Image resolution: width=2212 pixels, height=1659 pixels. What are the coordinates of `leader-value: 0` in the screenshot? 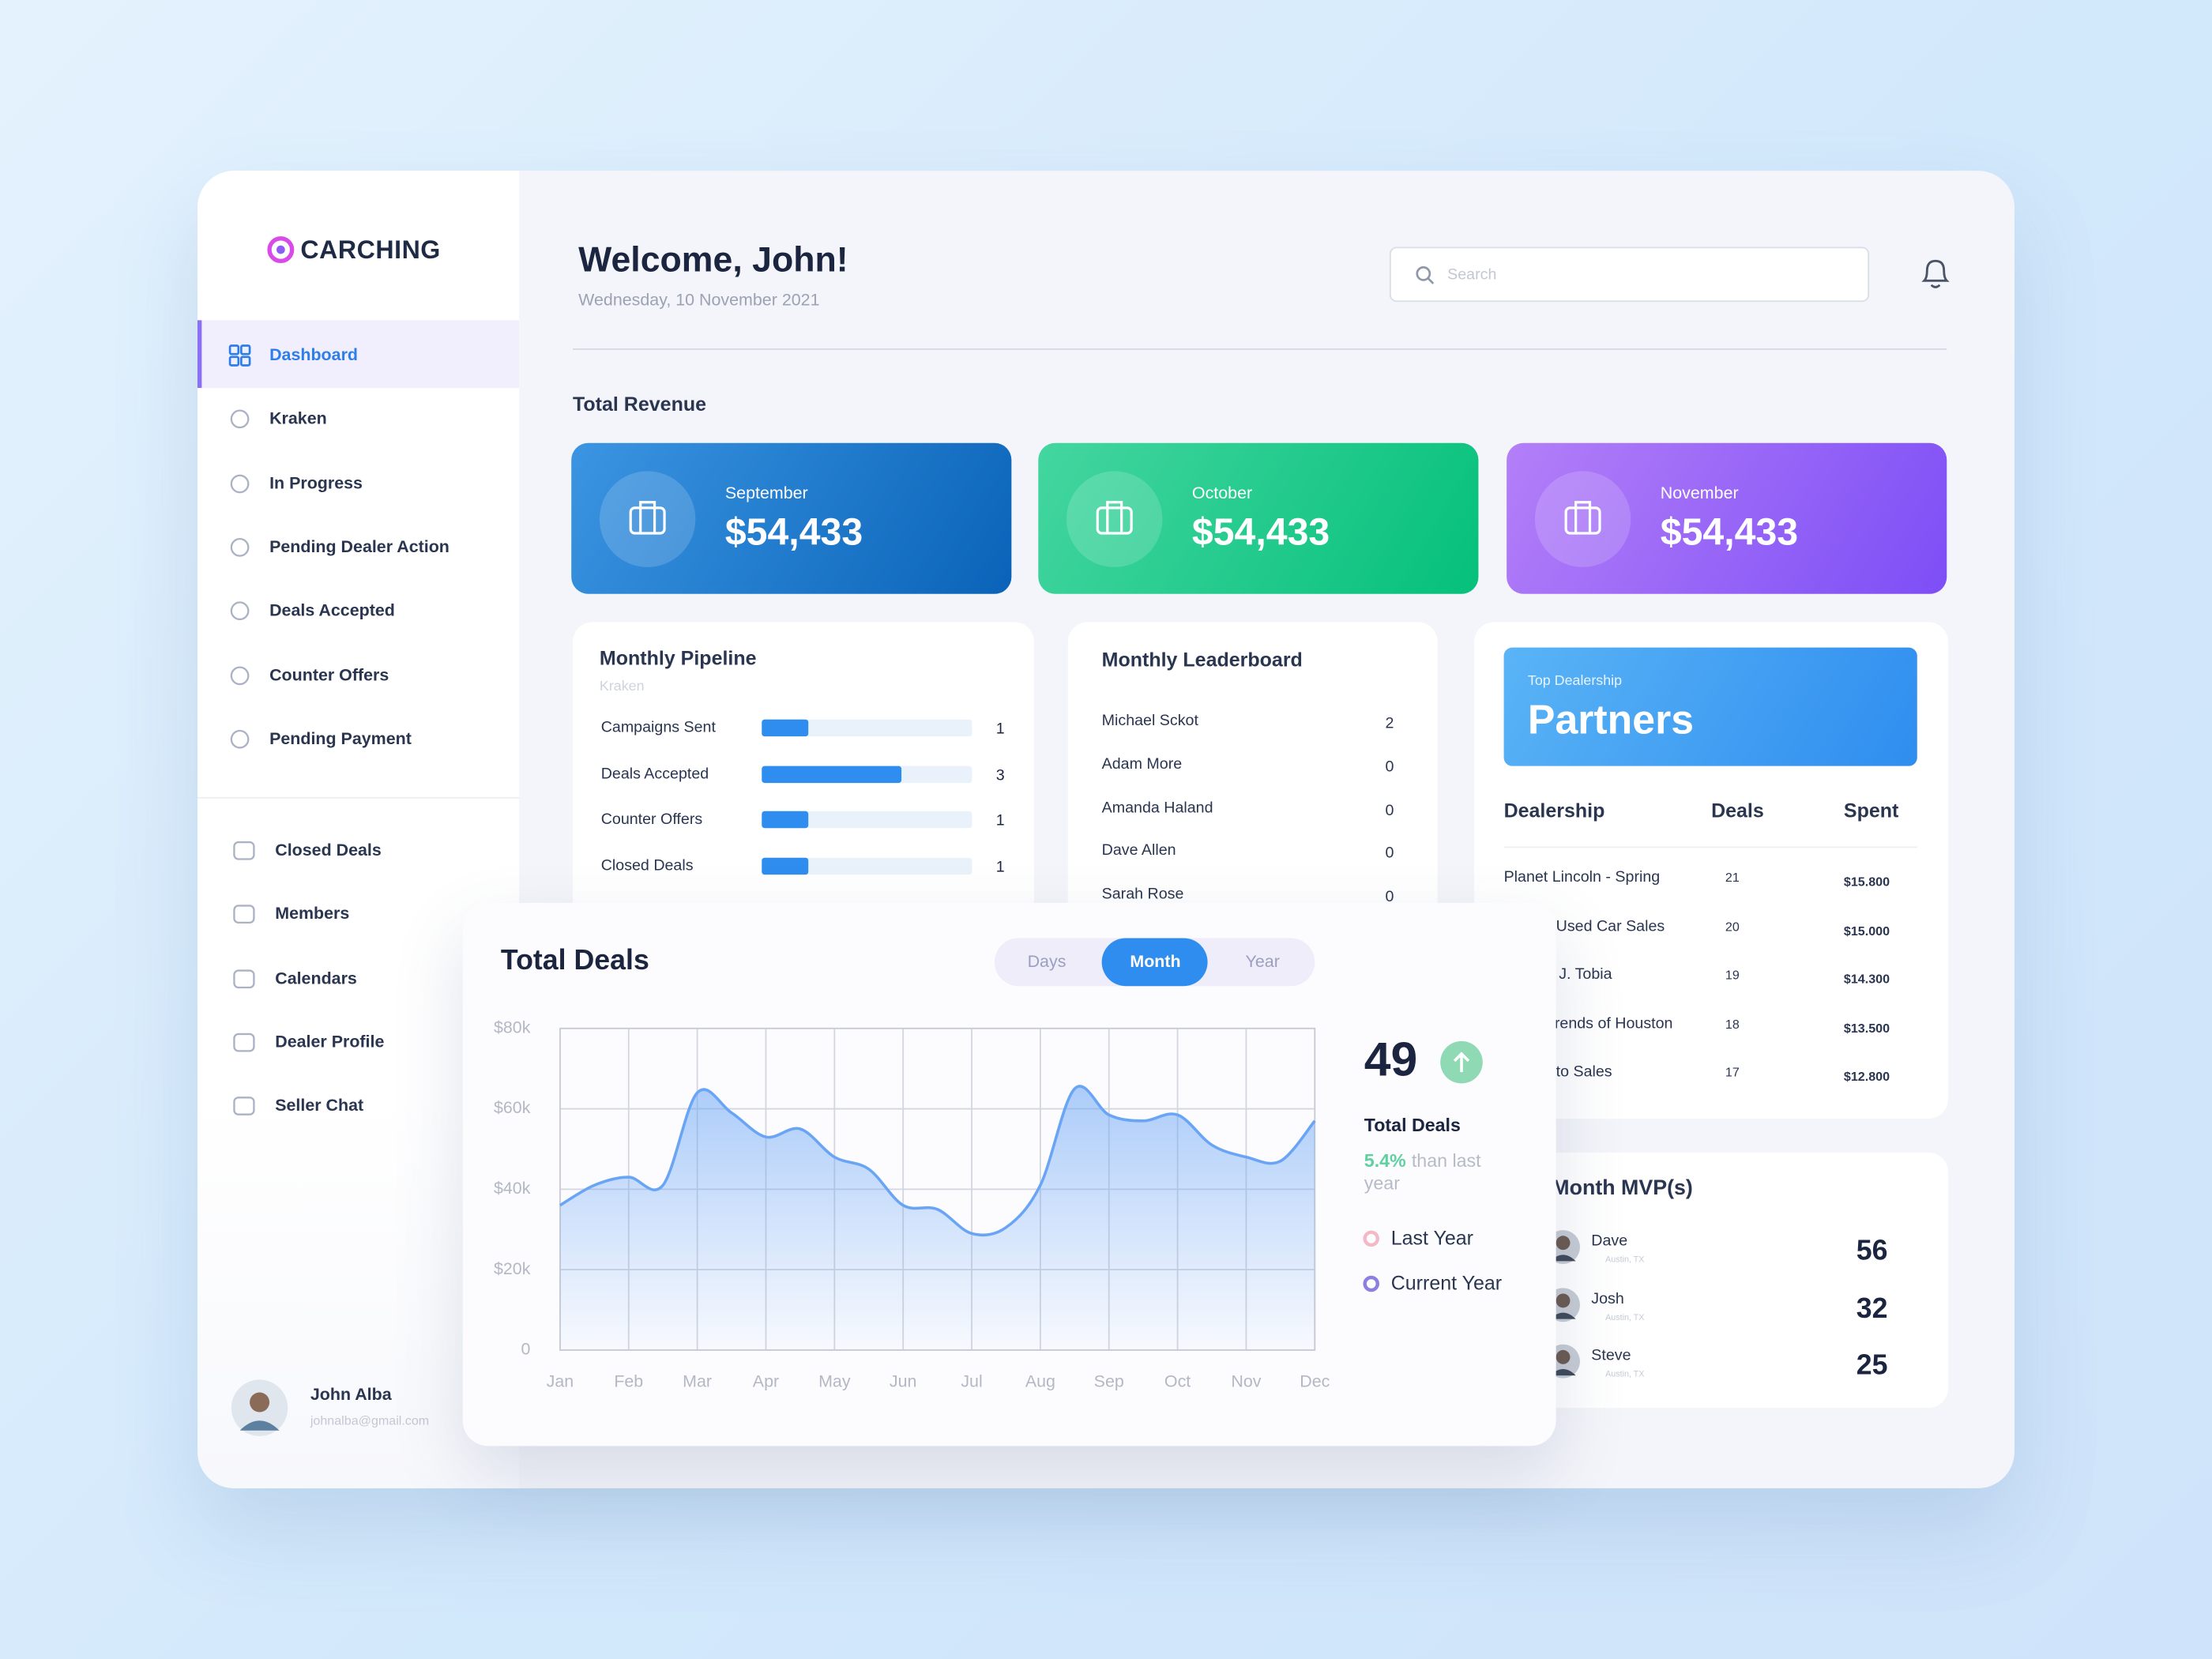 It's located at (1389, 811).